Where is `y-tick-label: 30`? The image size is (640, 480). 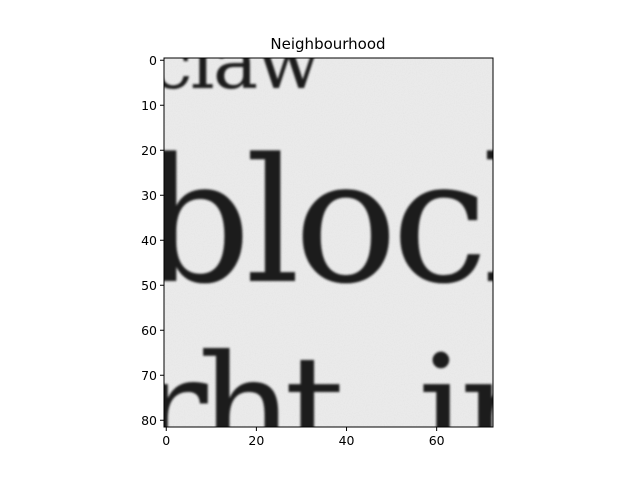
y-tick-label: 30 is located at coordinates (149, 195).